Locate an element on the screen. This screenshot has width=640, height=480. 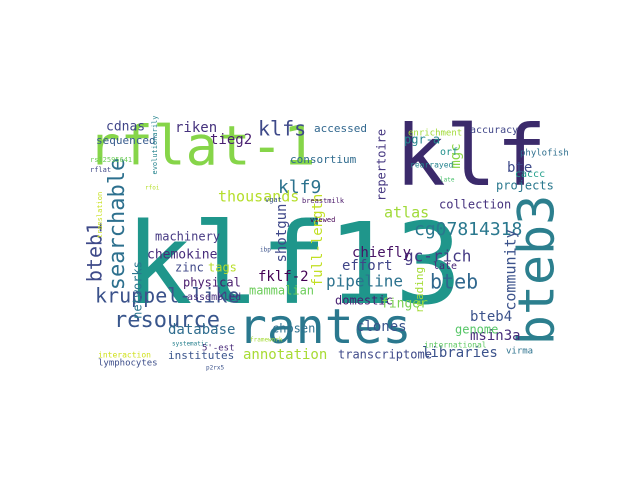
cloud-word: bteb is located at coordinates (454, 282).